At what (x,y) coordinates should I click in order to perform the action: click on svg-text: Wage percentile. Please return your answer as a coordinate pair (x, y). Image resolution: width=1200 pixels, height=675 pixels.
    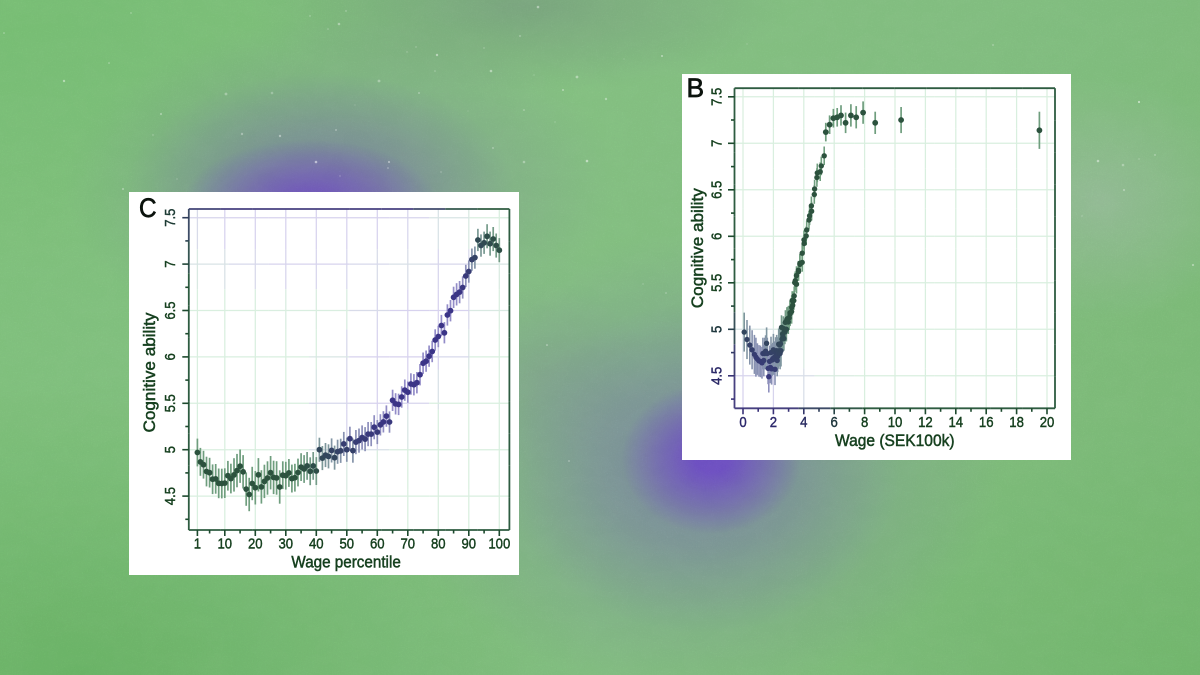
    Looking at the image, I should click on (345, 562).